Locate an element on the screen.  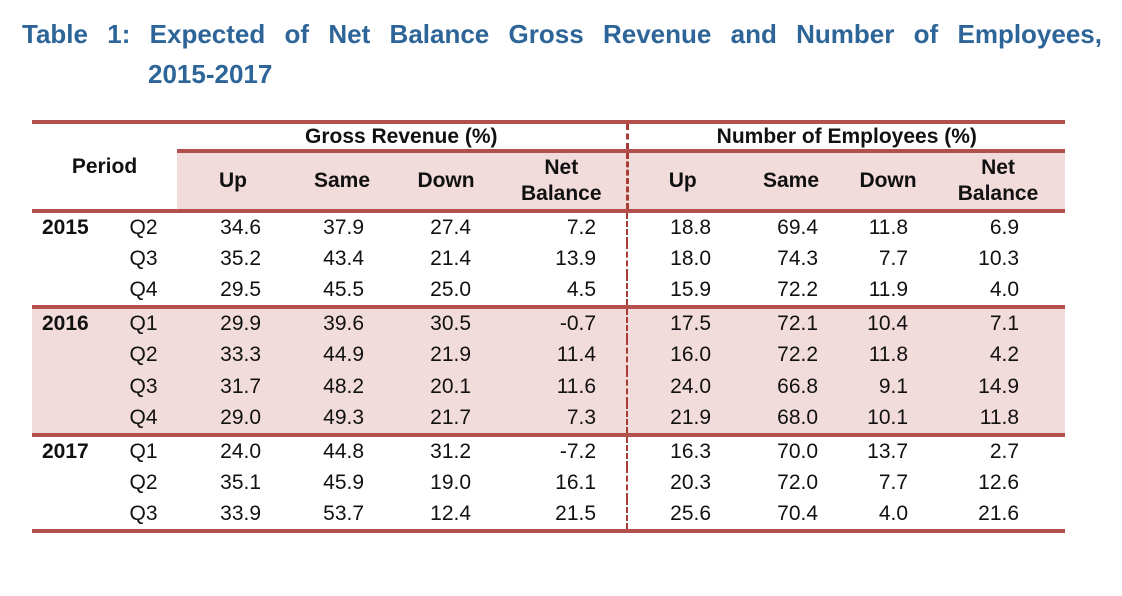
employees-value: 16.0 is located at coordinates (682, 355).